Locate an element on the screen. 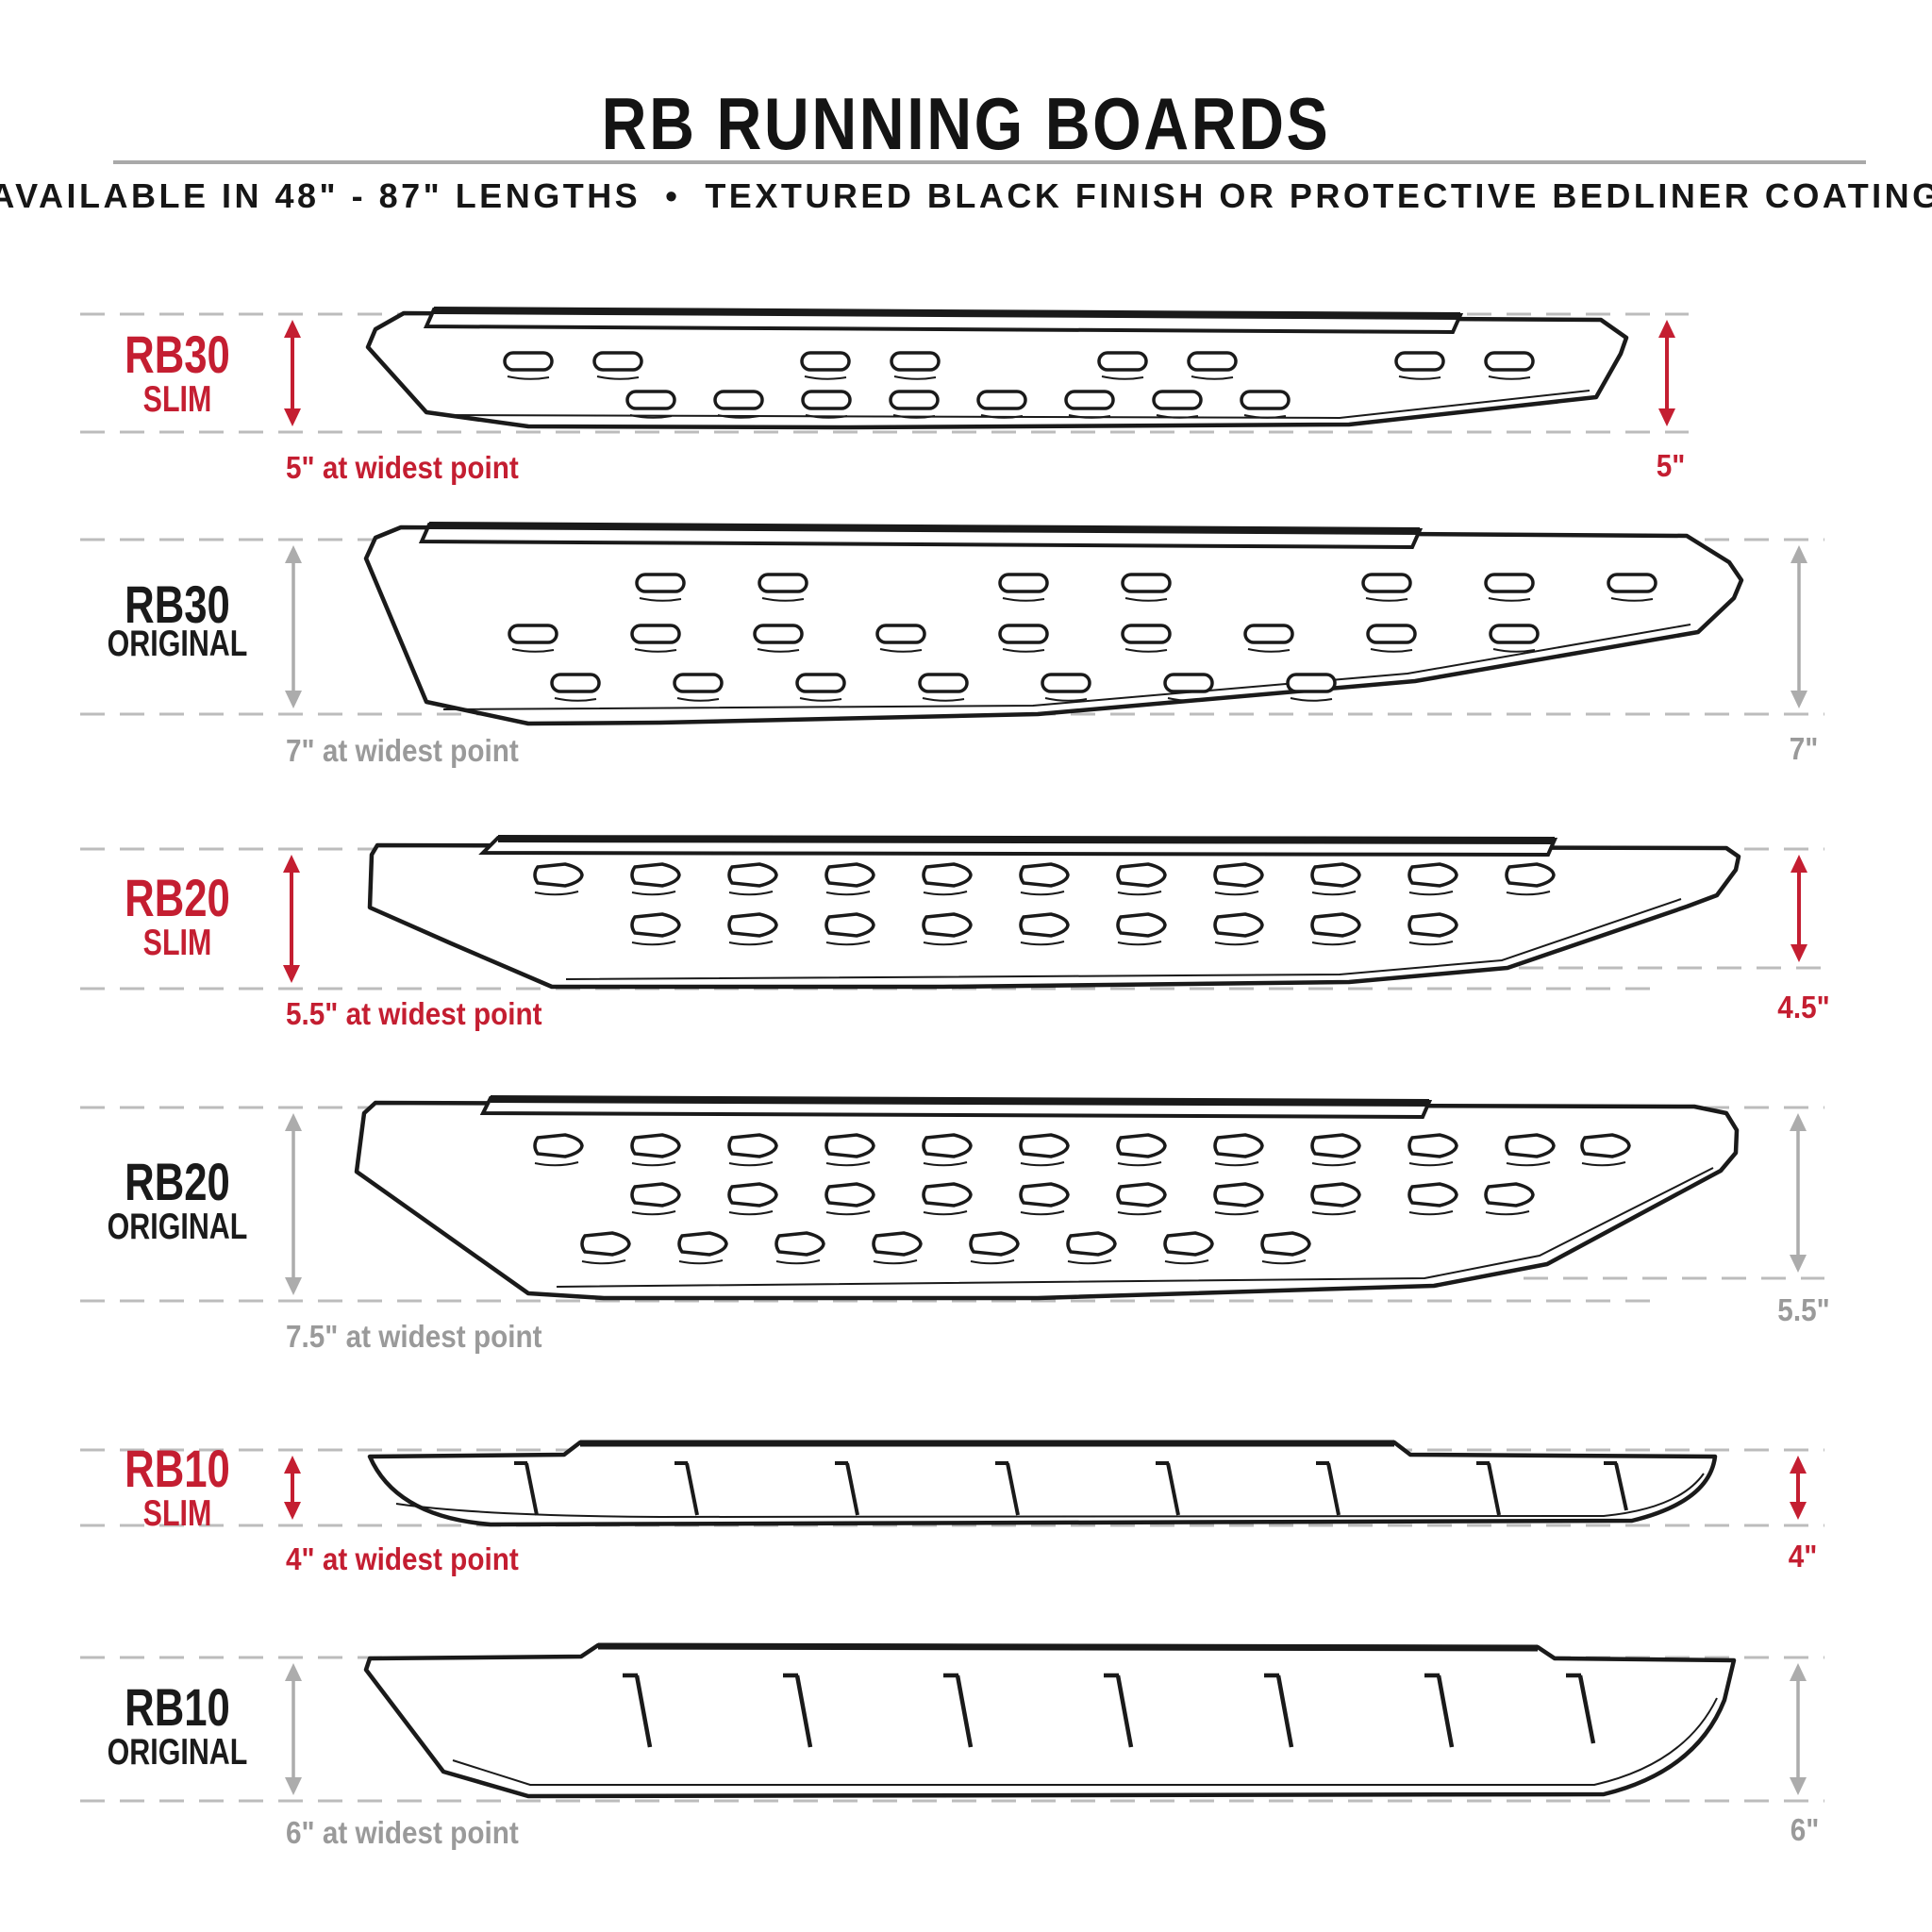  variant-label-rb30-slim: SLIM is located at coordinates (177, 399).